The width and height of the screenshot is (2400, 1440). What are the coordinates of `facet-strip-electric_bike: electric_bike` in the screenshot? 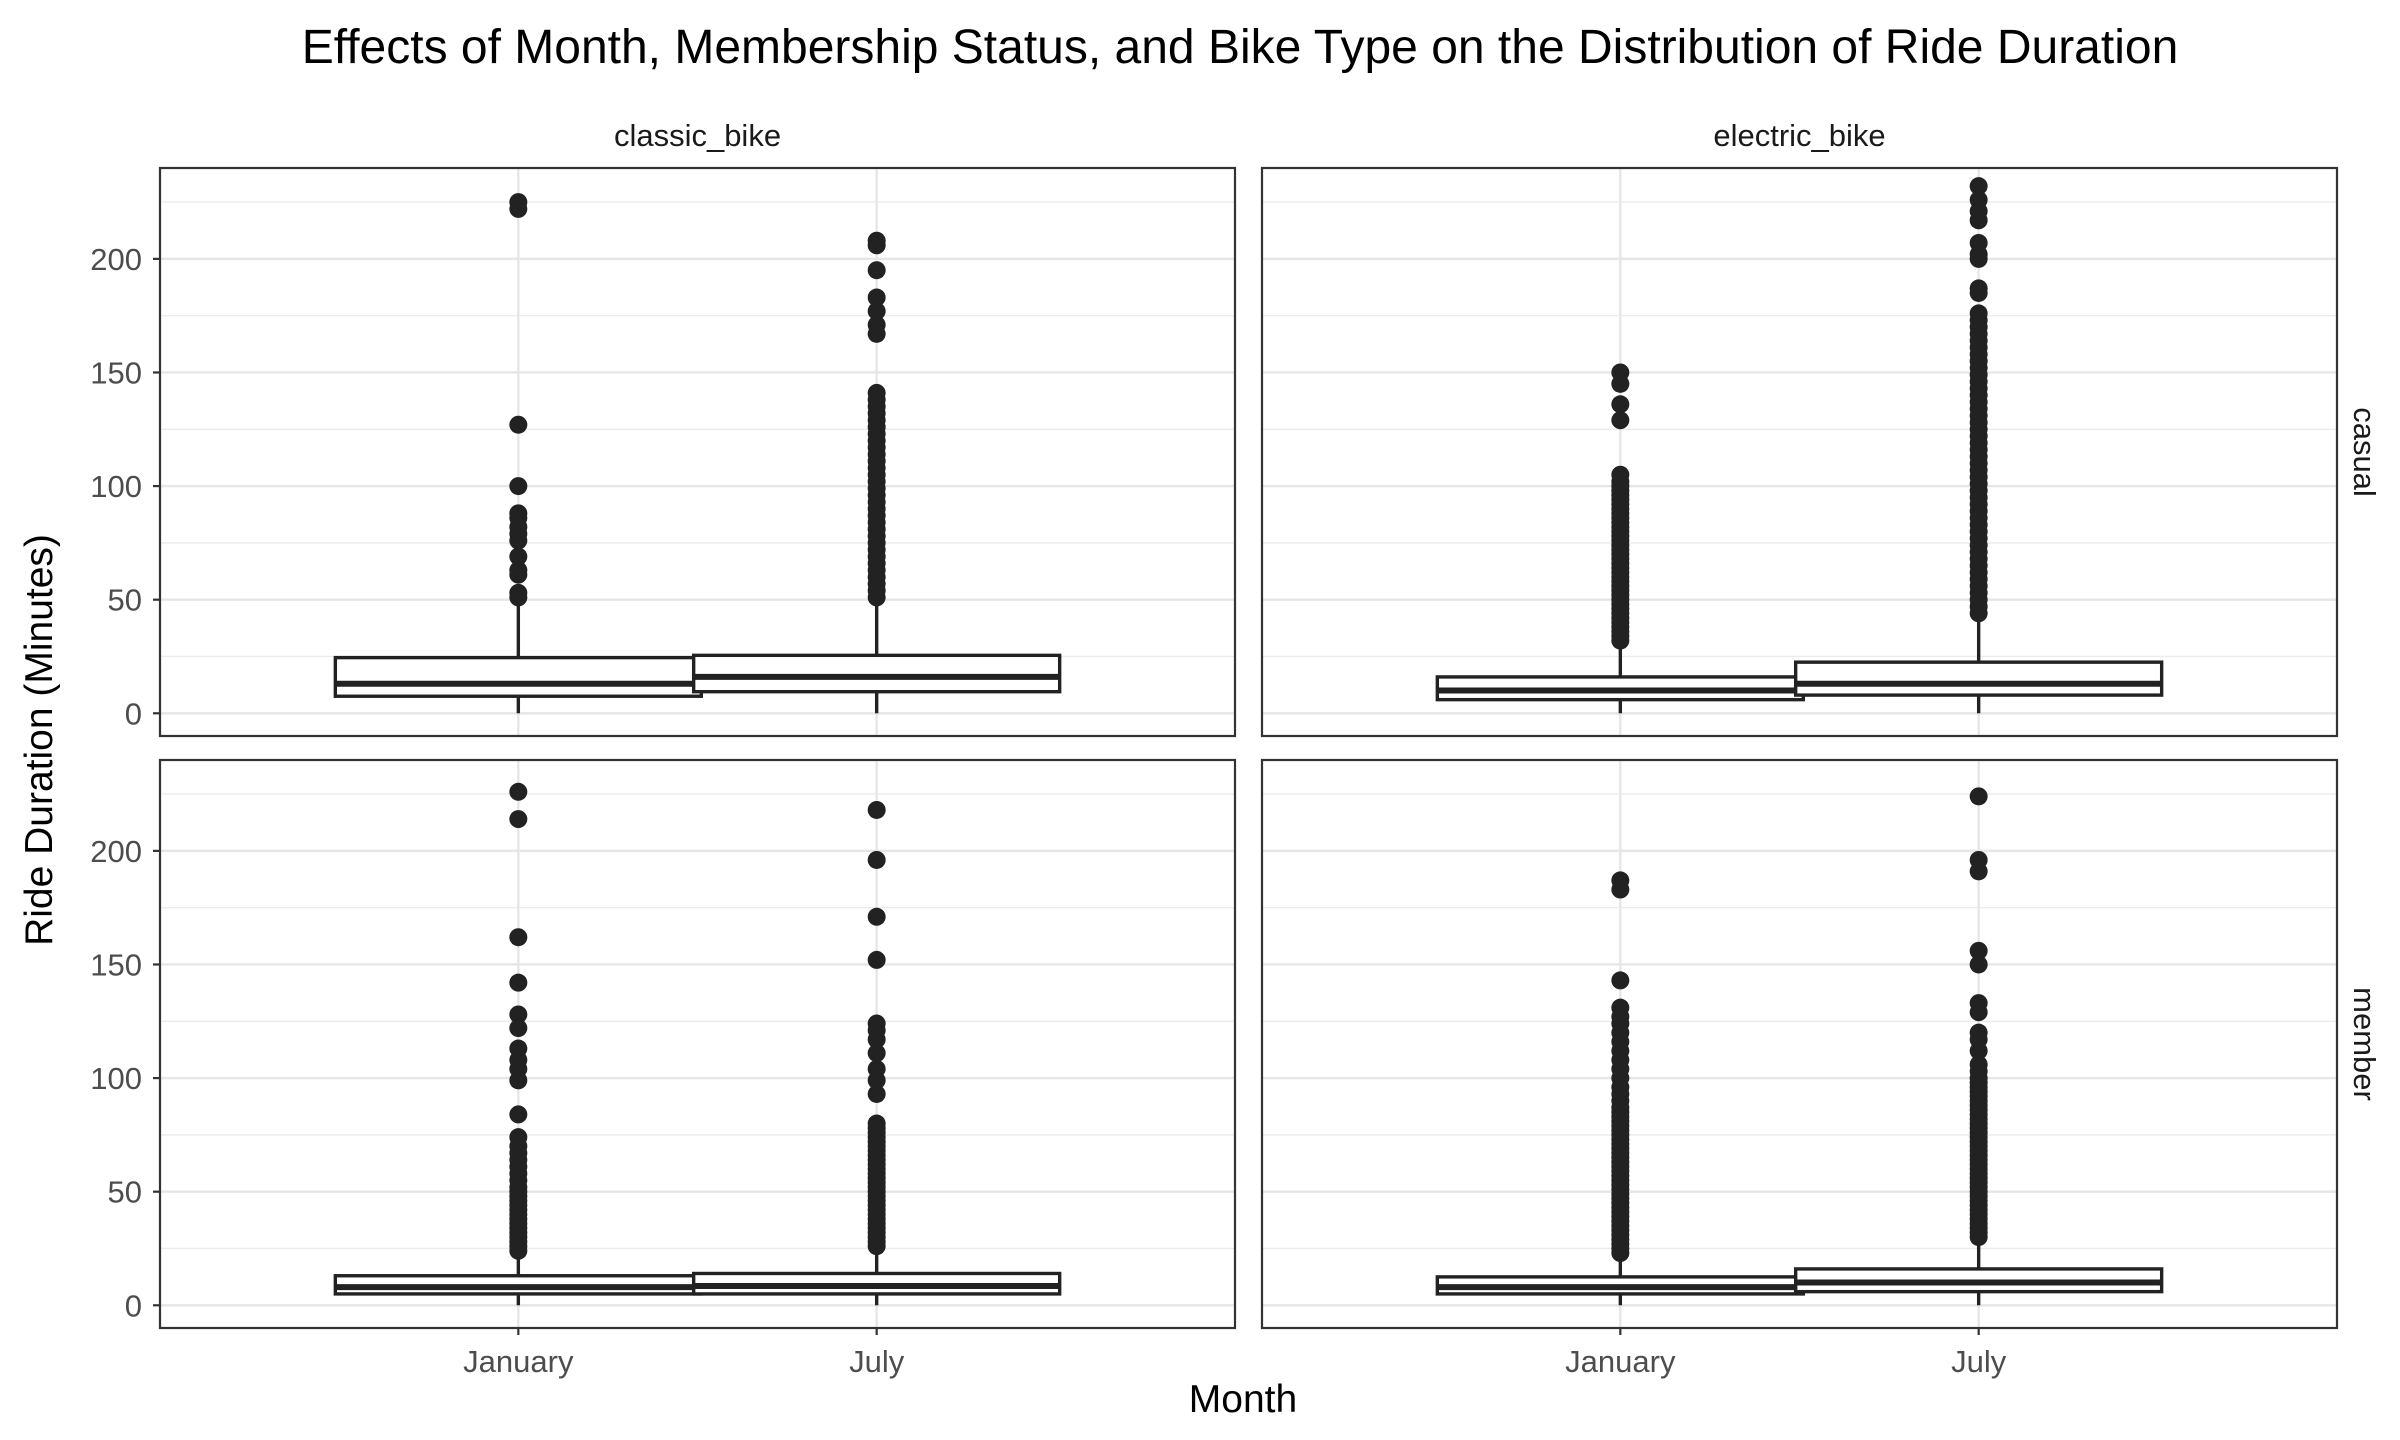 It's located at (1799, 135).